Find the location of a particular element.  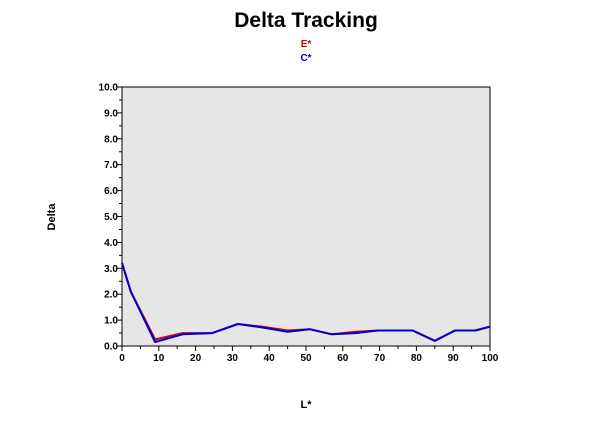

x-tick-label: 40 is located at coordinates (270, 358).